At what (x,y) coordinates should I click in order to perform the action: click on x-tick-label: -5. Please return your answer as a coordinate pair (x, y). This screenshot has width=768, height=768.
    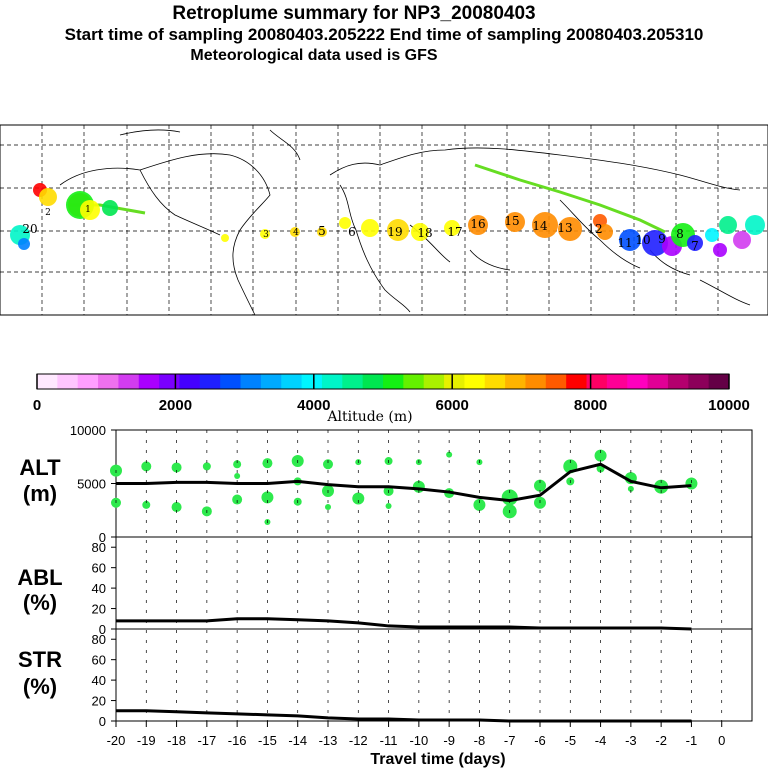
    Looking at the image, I should click on (571, 740).